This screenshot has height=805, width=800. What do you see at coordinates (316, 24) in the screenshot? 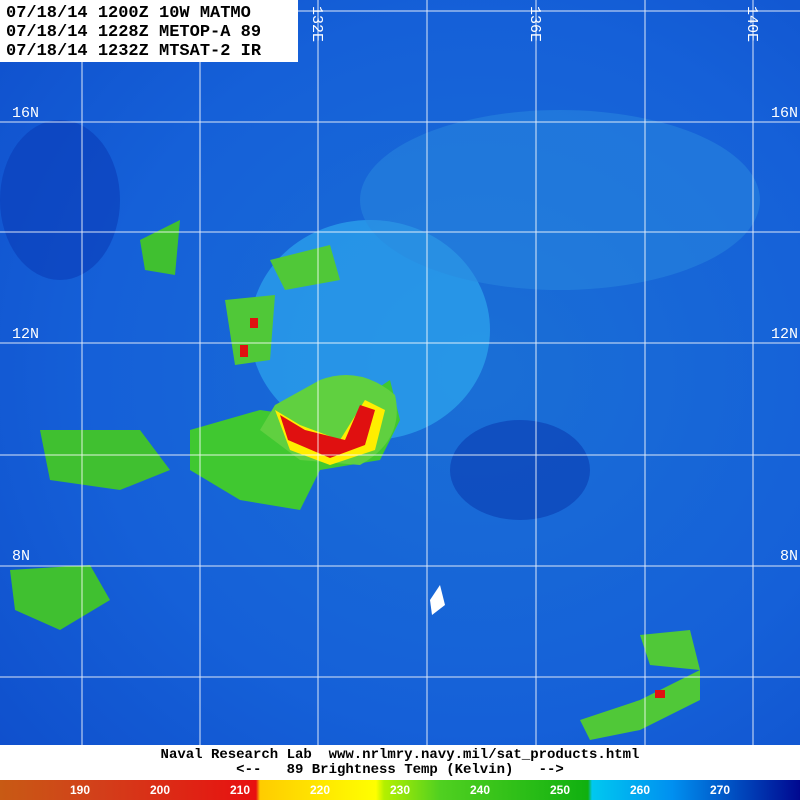
I see `longitude-label: 132E` at bounding box center [316, 24].